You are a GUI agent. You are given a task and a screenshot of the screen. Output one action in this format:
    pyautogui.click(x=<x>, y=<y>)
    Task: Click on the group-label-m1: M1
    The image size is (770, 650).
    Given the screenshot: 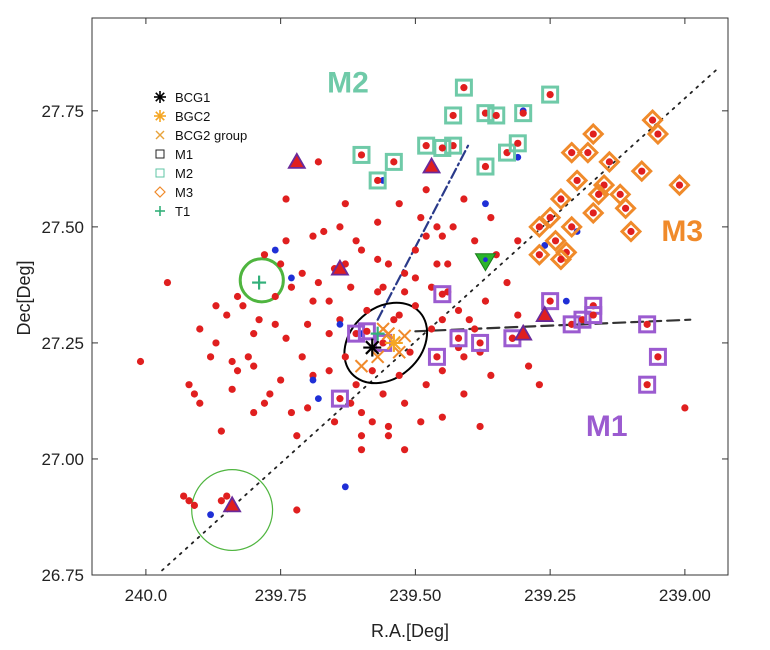 What is the action you would take?
    pyautogui.click(x=607, y=426)
    